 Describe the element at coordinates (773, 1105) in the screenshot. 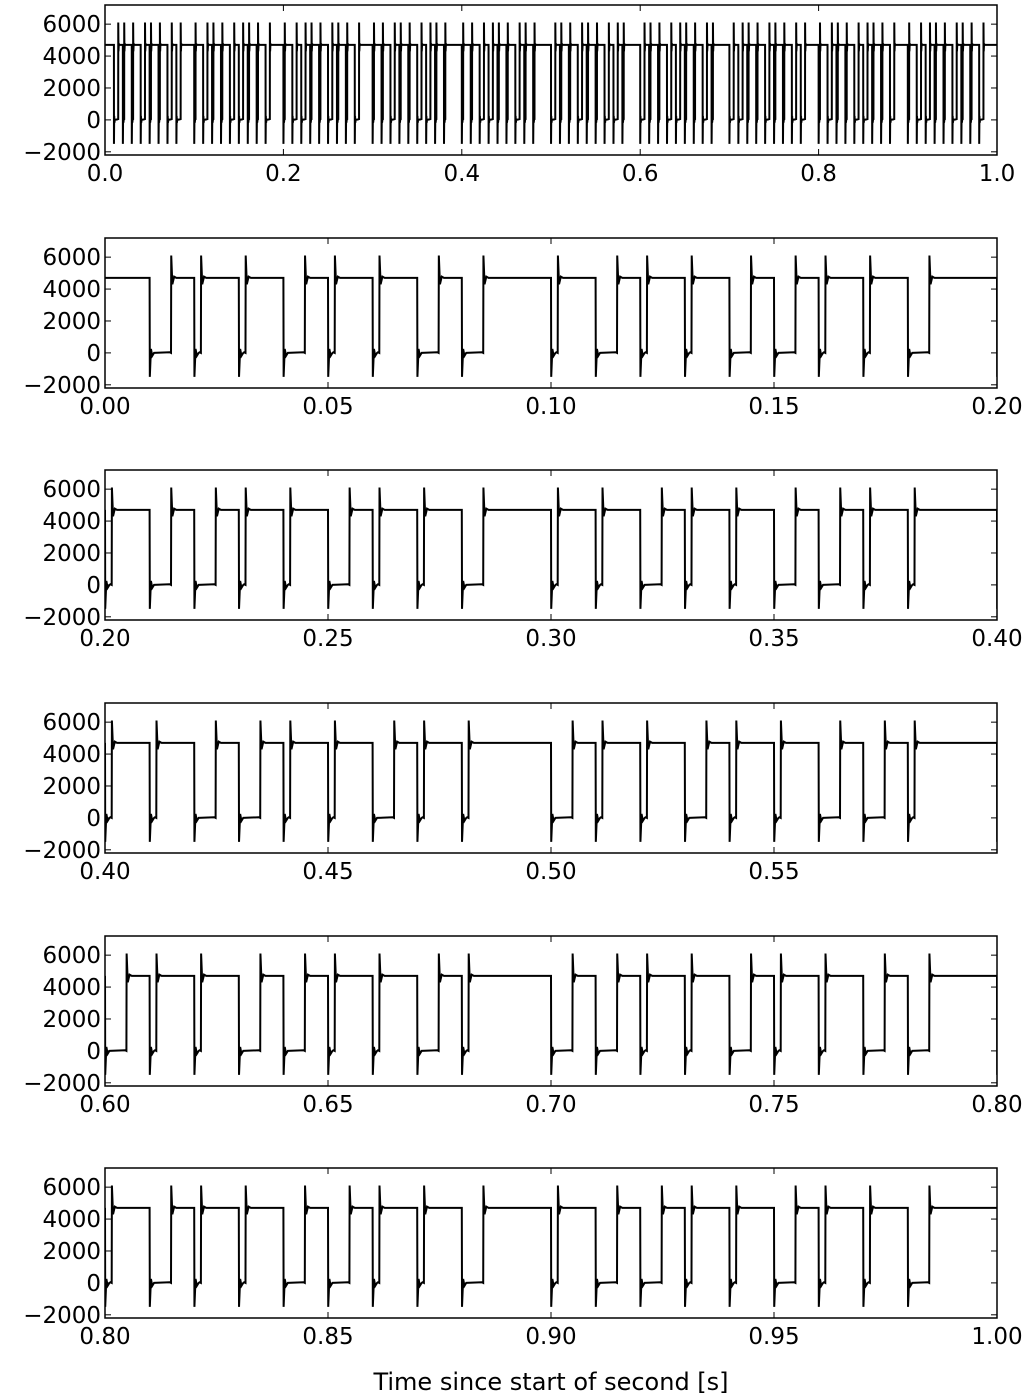

I see `x-tick-label: 0.75` at that location.